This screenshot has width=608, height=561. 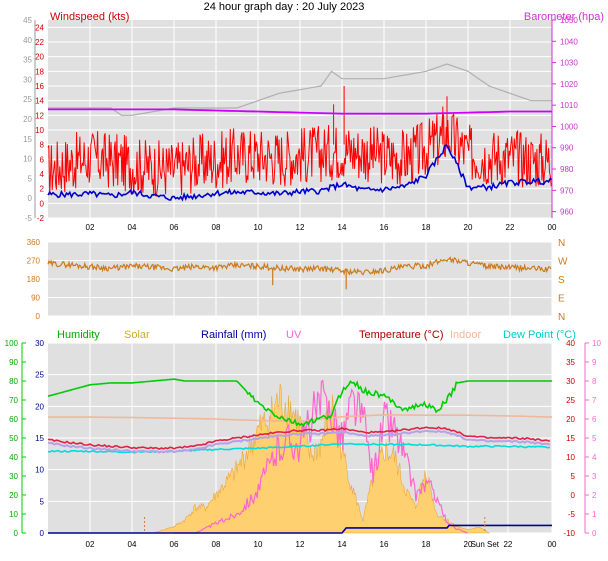 What do you see at coordinates (539, 335) in the screenshot?
I see `dewpoint-legend: Dew Point (°C)` at bounding box center [539, 335].